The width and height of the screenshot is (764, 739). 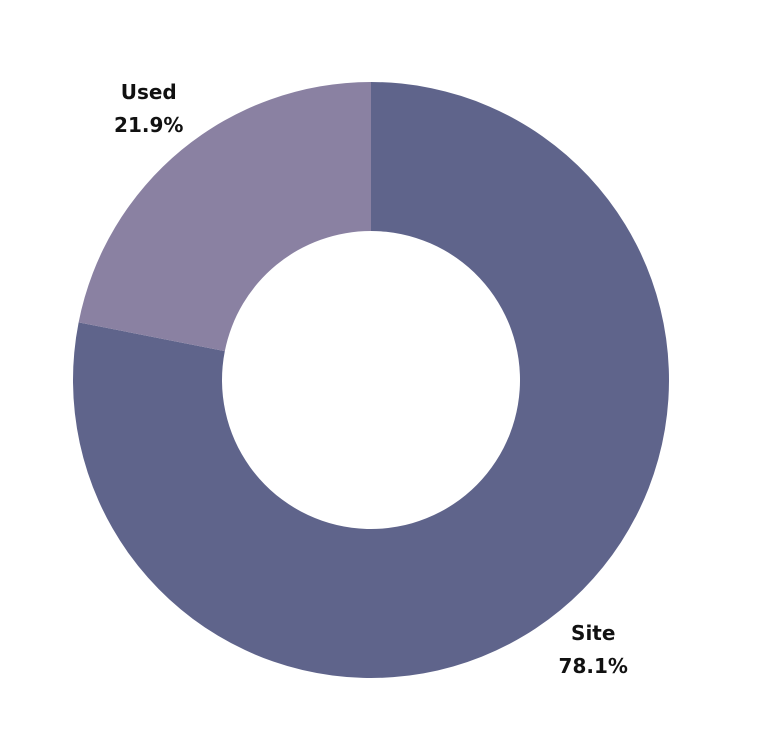 I want to click on value-label: 78.1%, so click(x=593, y=666).